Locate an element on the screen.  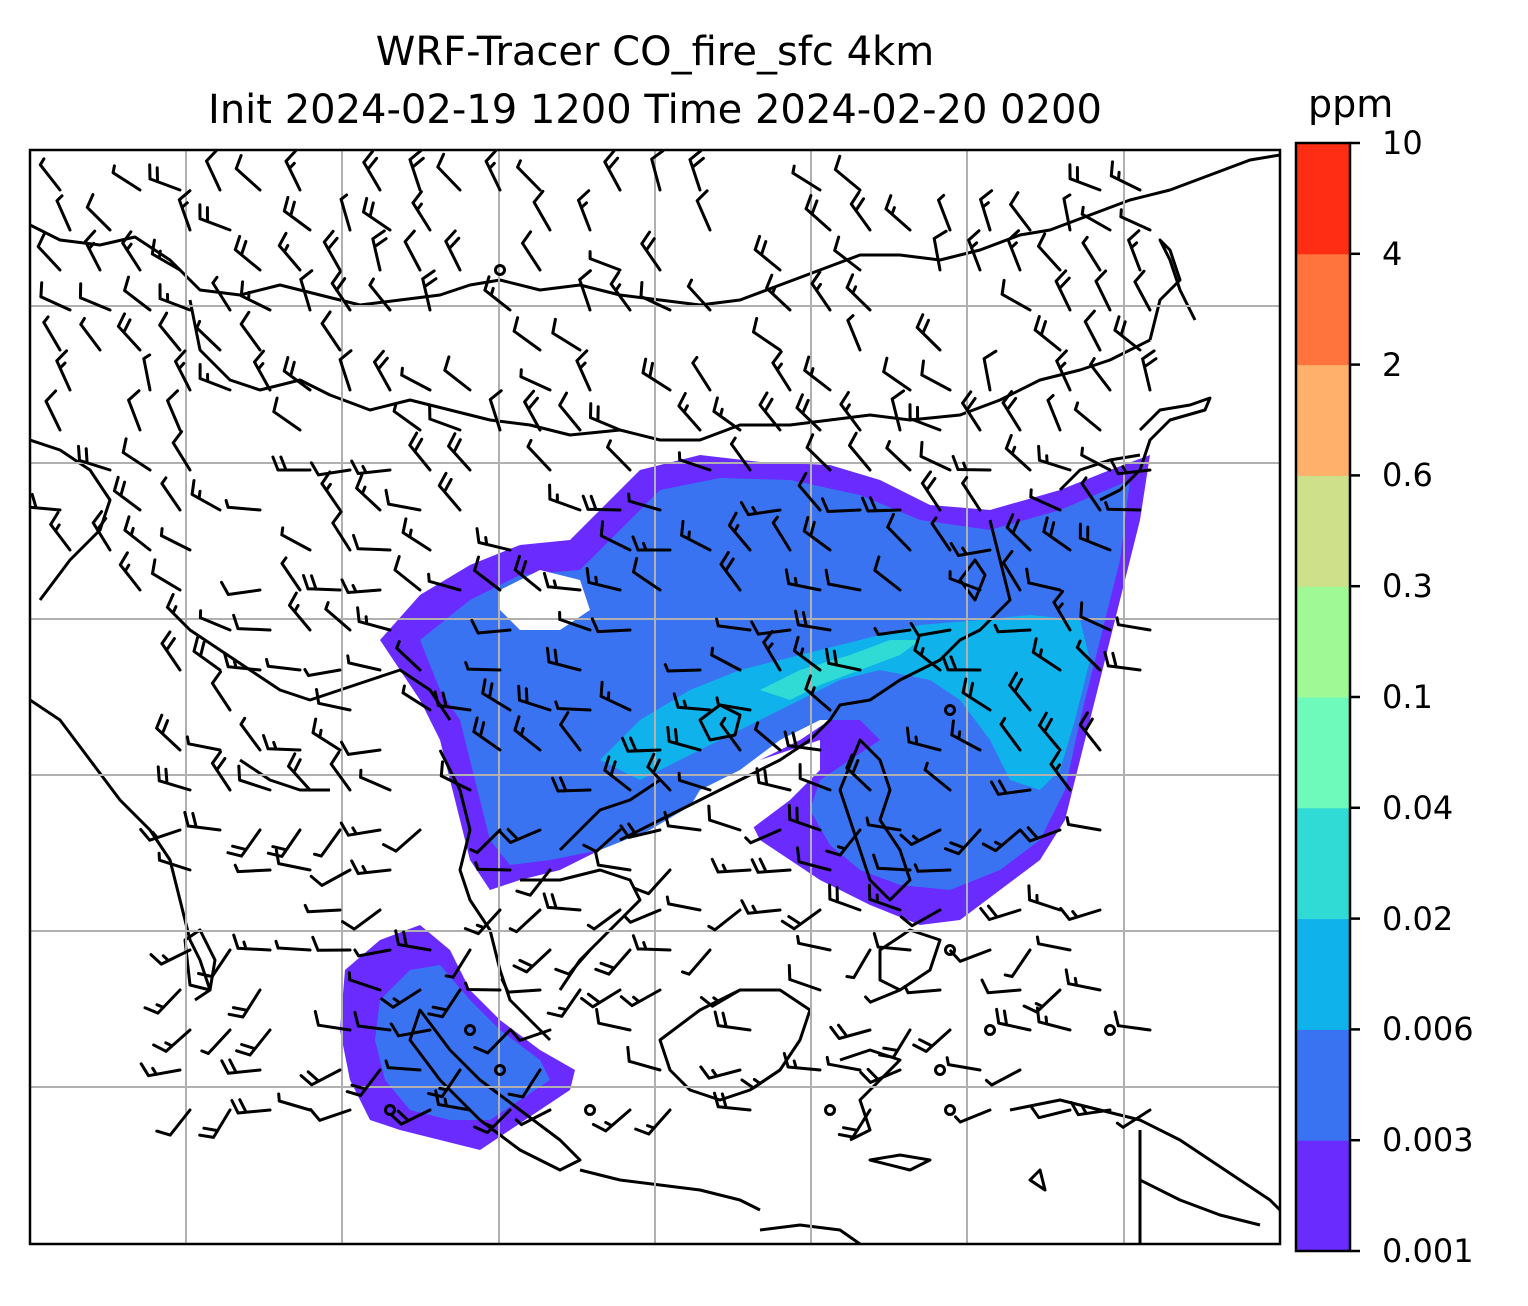
calm-marker is located at coordinates (950, 710).